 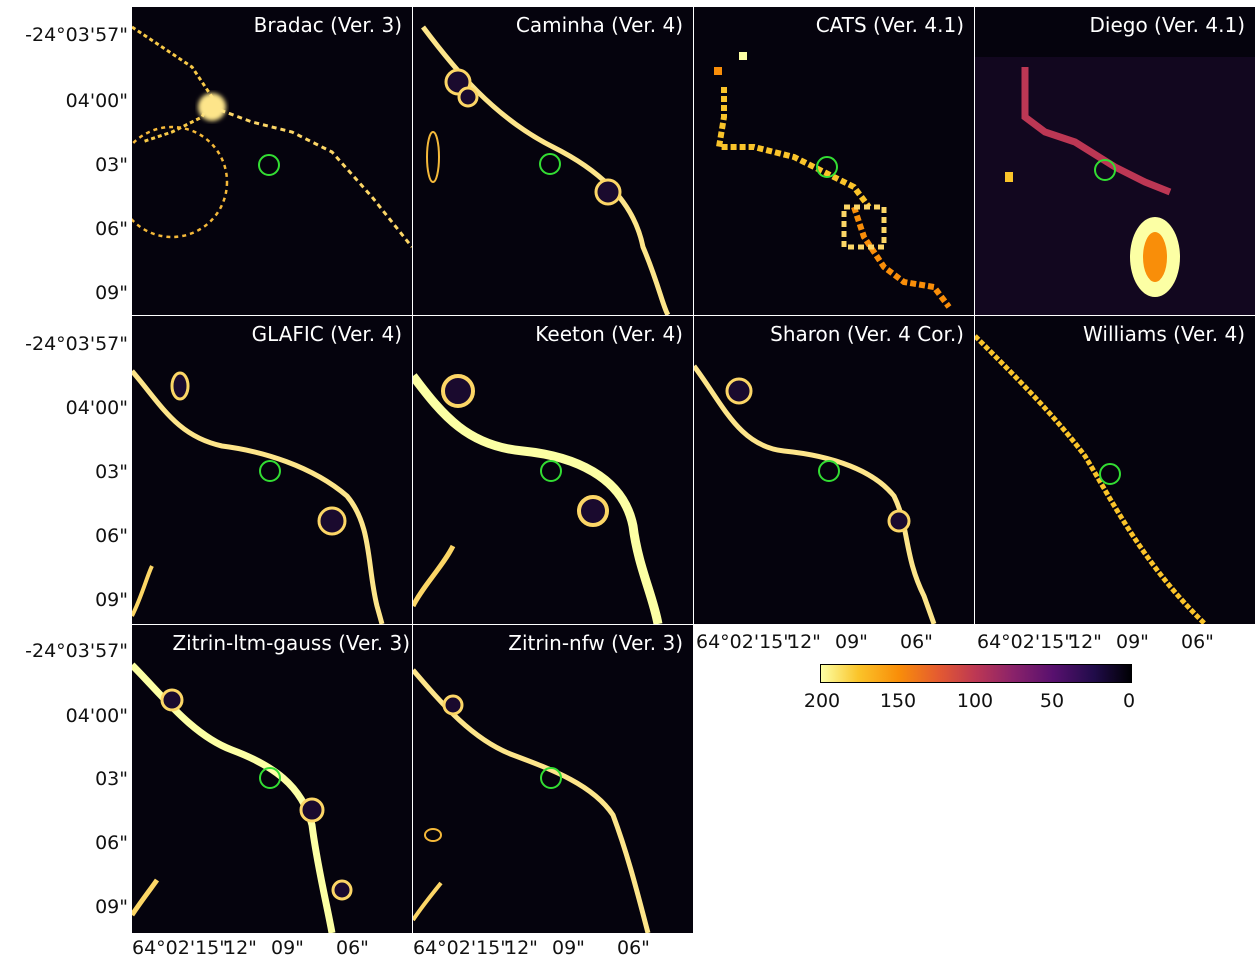 I want to click on colorbar-tick-label: 100, so click(x=975, y=701).